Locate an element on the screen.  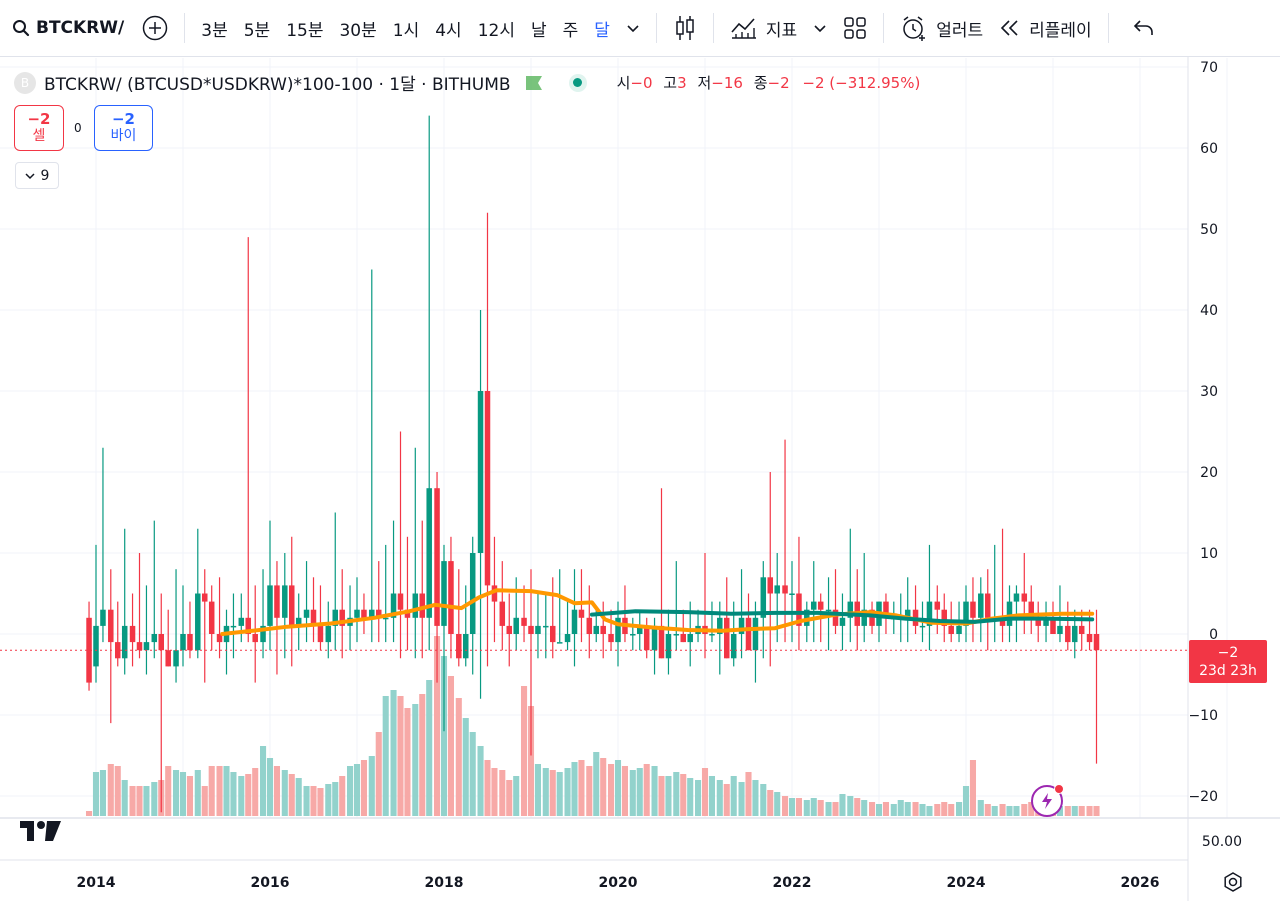
indicators-icon is located at coordinates (743, 28).